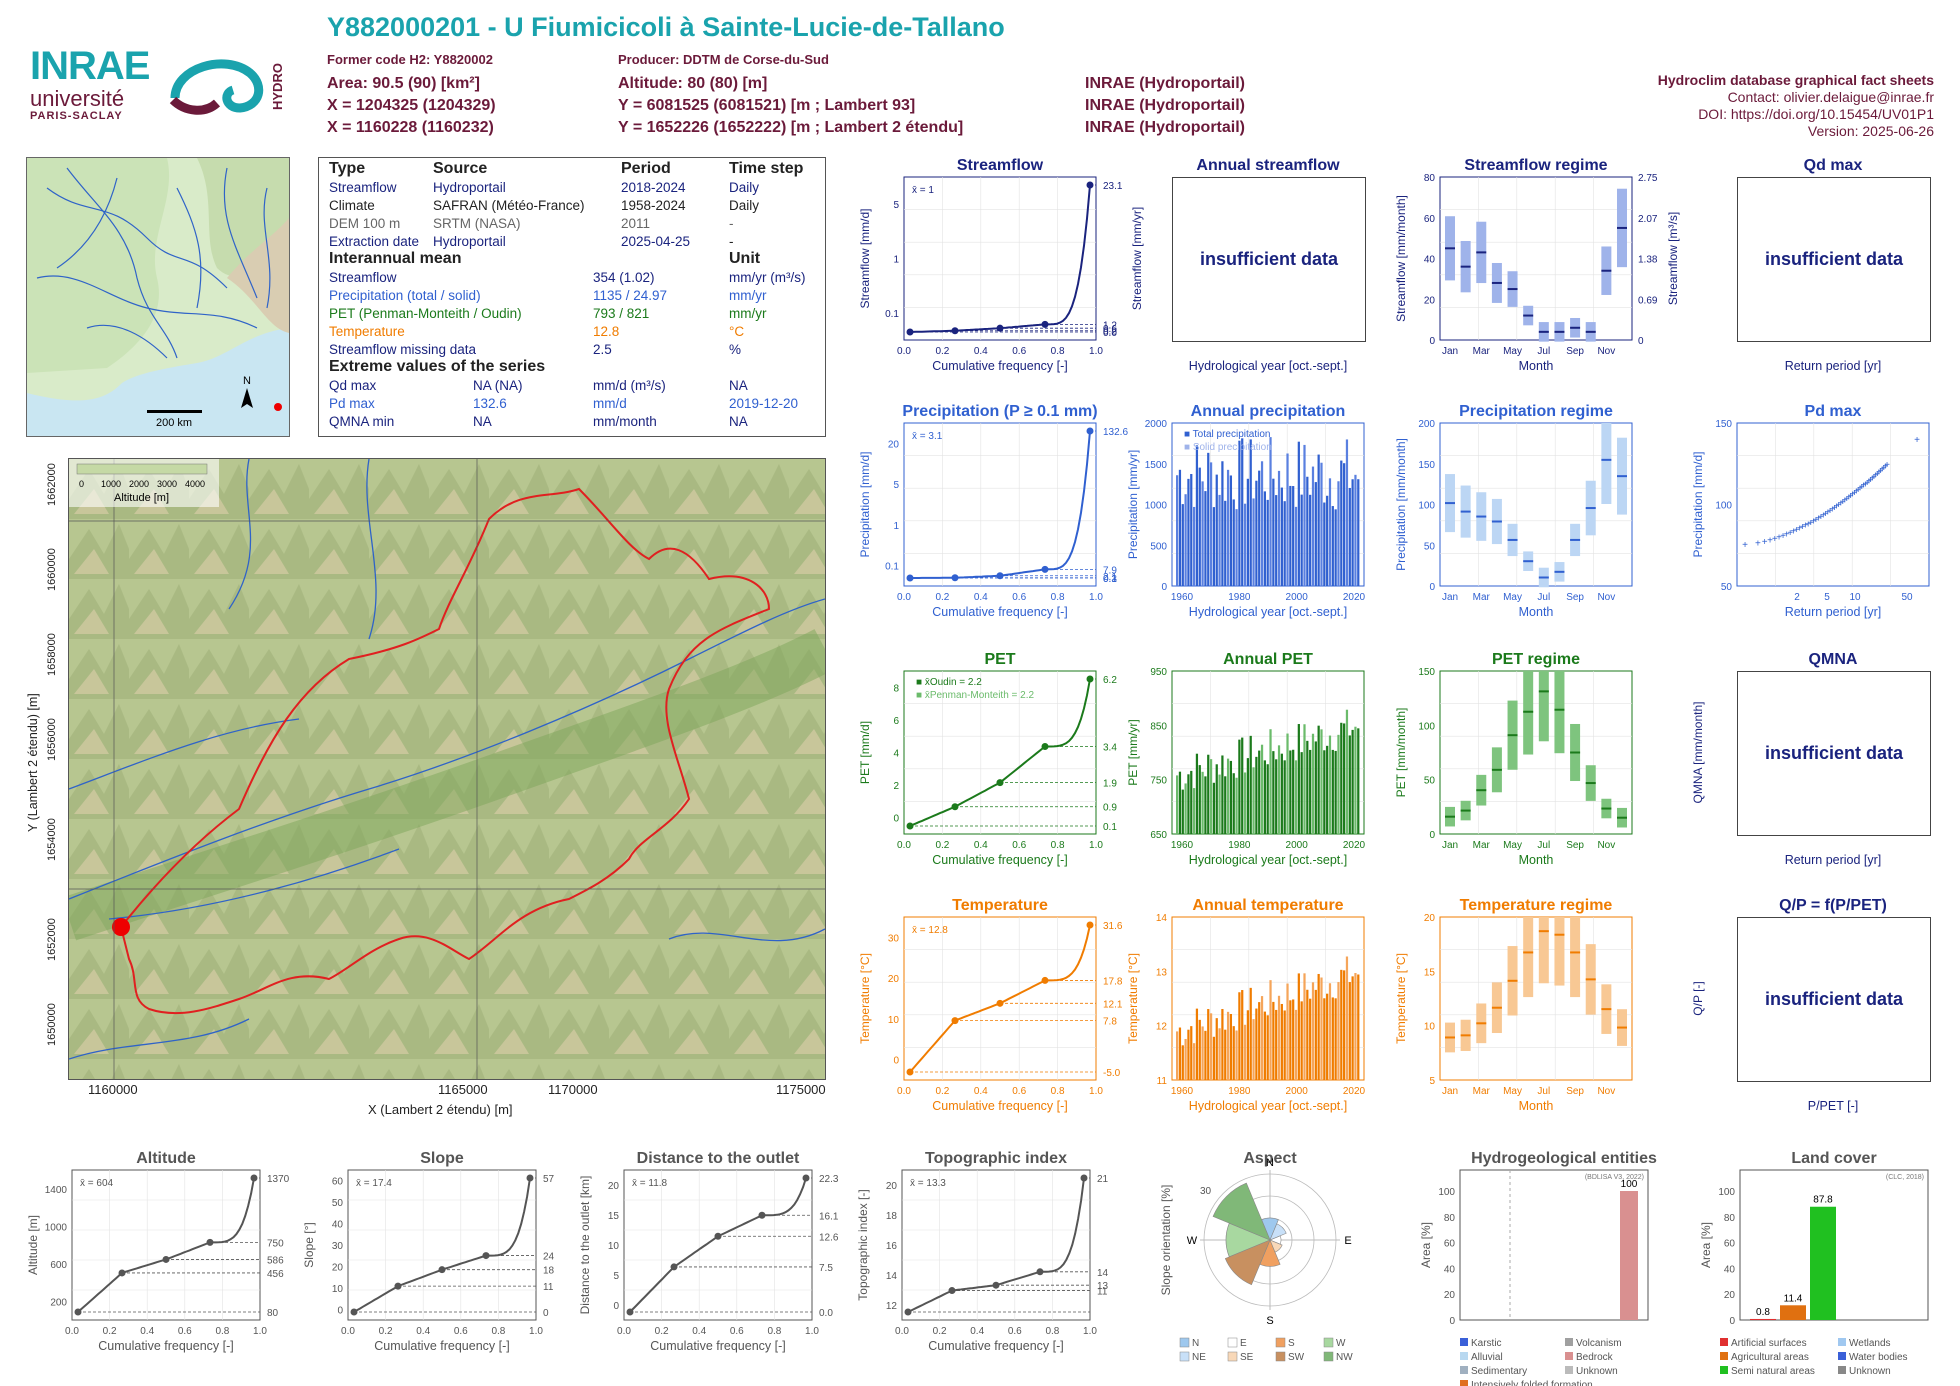 Image resolution: width=1960 pixels, height=1386 pixels. I want to click on x-tick-label: 0.8, so click(1058, 351).